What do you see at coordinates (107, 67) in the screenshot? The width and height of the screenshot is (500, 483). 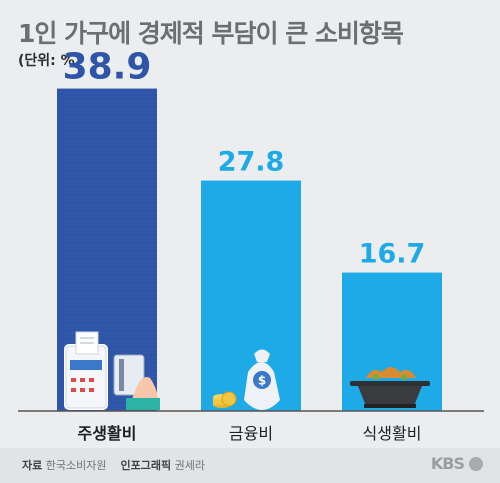 I see `value-label-1: 38.9` at bounding box center [107, 67].